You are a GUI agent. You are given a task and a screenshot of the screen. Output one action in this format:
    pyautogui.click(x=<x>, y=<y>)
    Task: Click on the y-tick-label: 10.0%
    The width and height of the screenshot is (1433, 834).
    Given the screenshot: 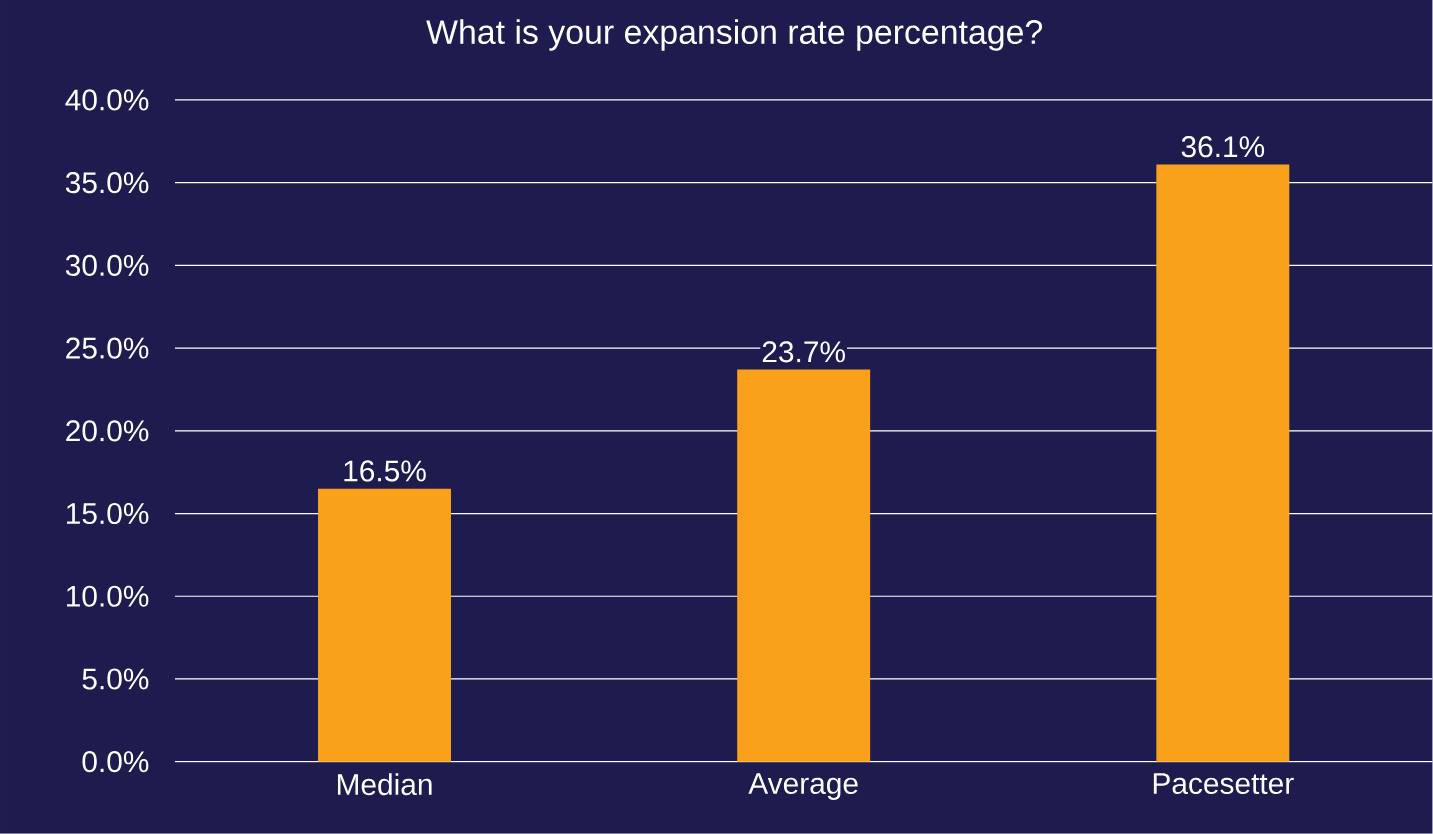 What is the action you would take?
    pyautogui.click(x=107, y=596)
    